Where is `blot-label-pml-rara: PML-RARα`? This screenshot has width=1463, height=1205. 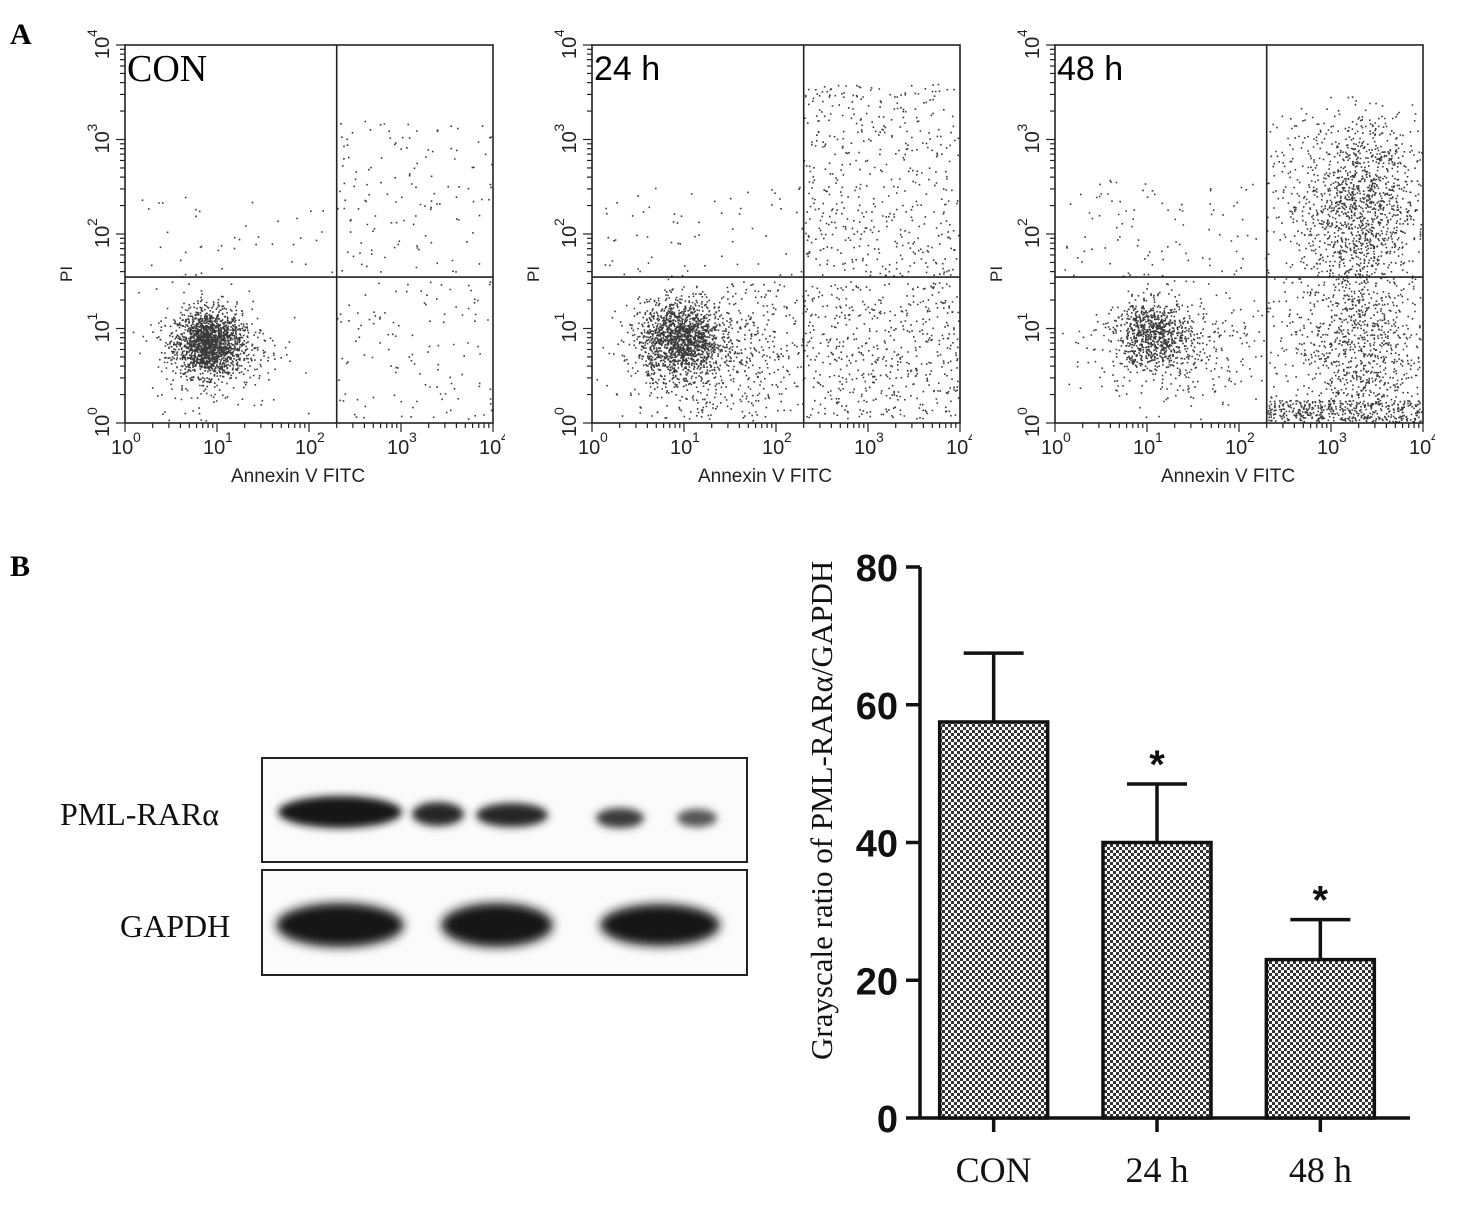
blot-label-pml-rara: PML-RARα is located at coordinates (140, 814).